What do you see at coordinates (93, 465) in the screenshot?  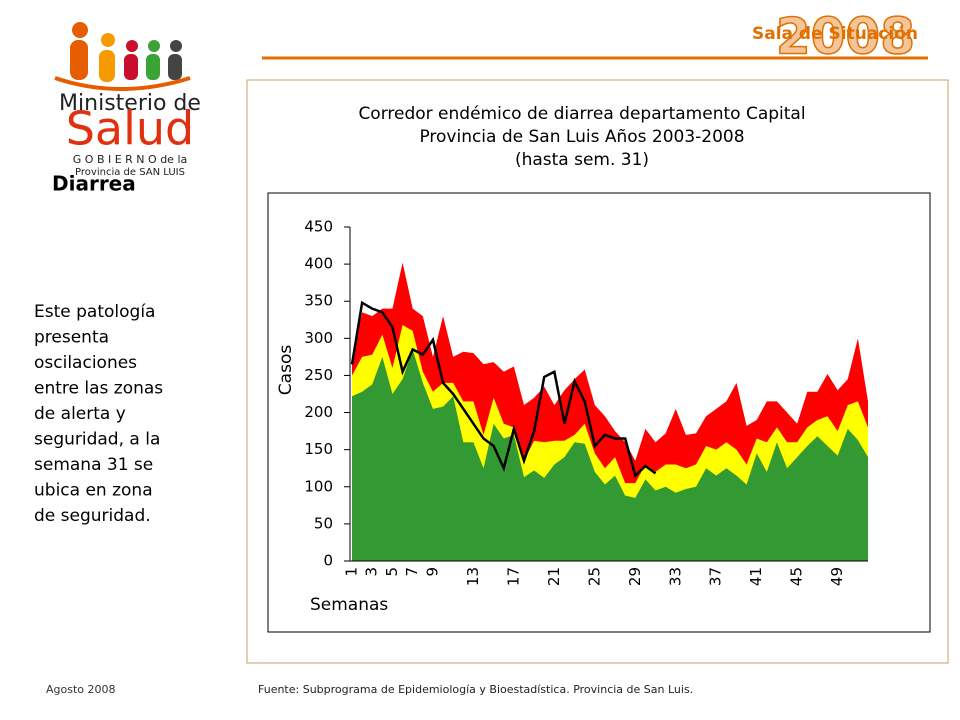 I see `sidebar-text: semana 31 se` at bounding box center [93, 465].